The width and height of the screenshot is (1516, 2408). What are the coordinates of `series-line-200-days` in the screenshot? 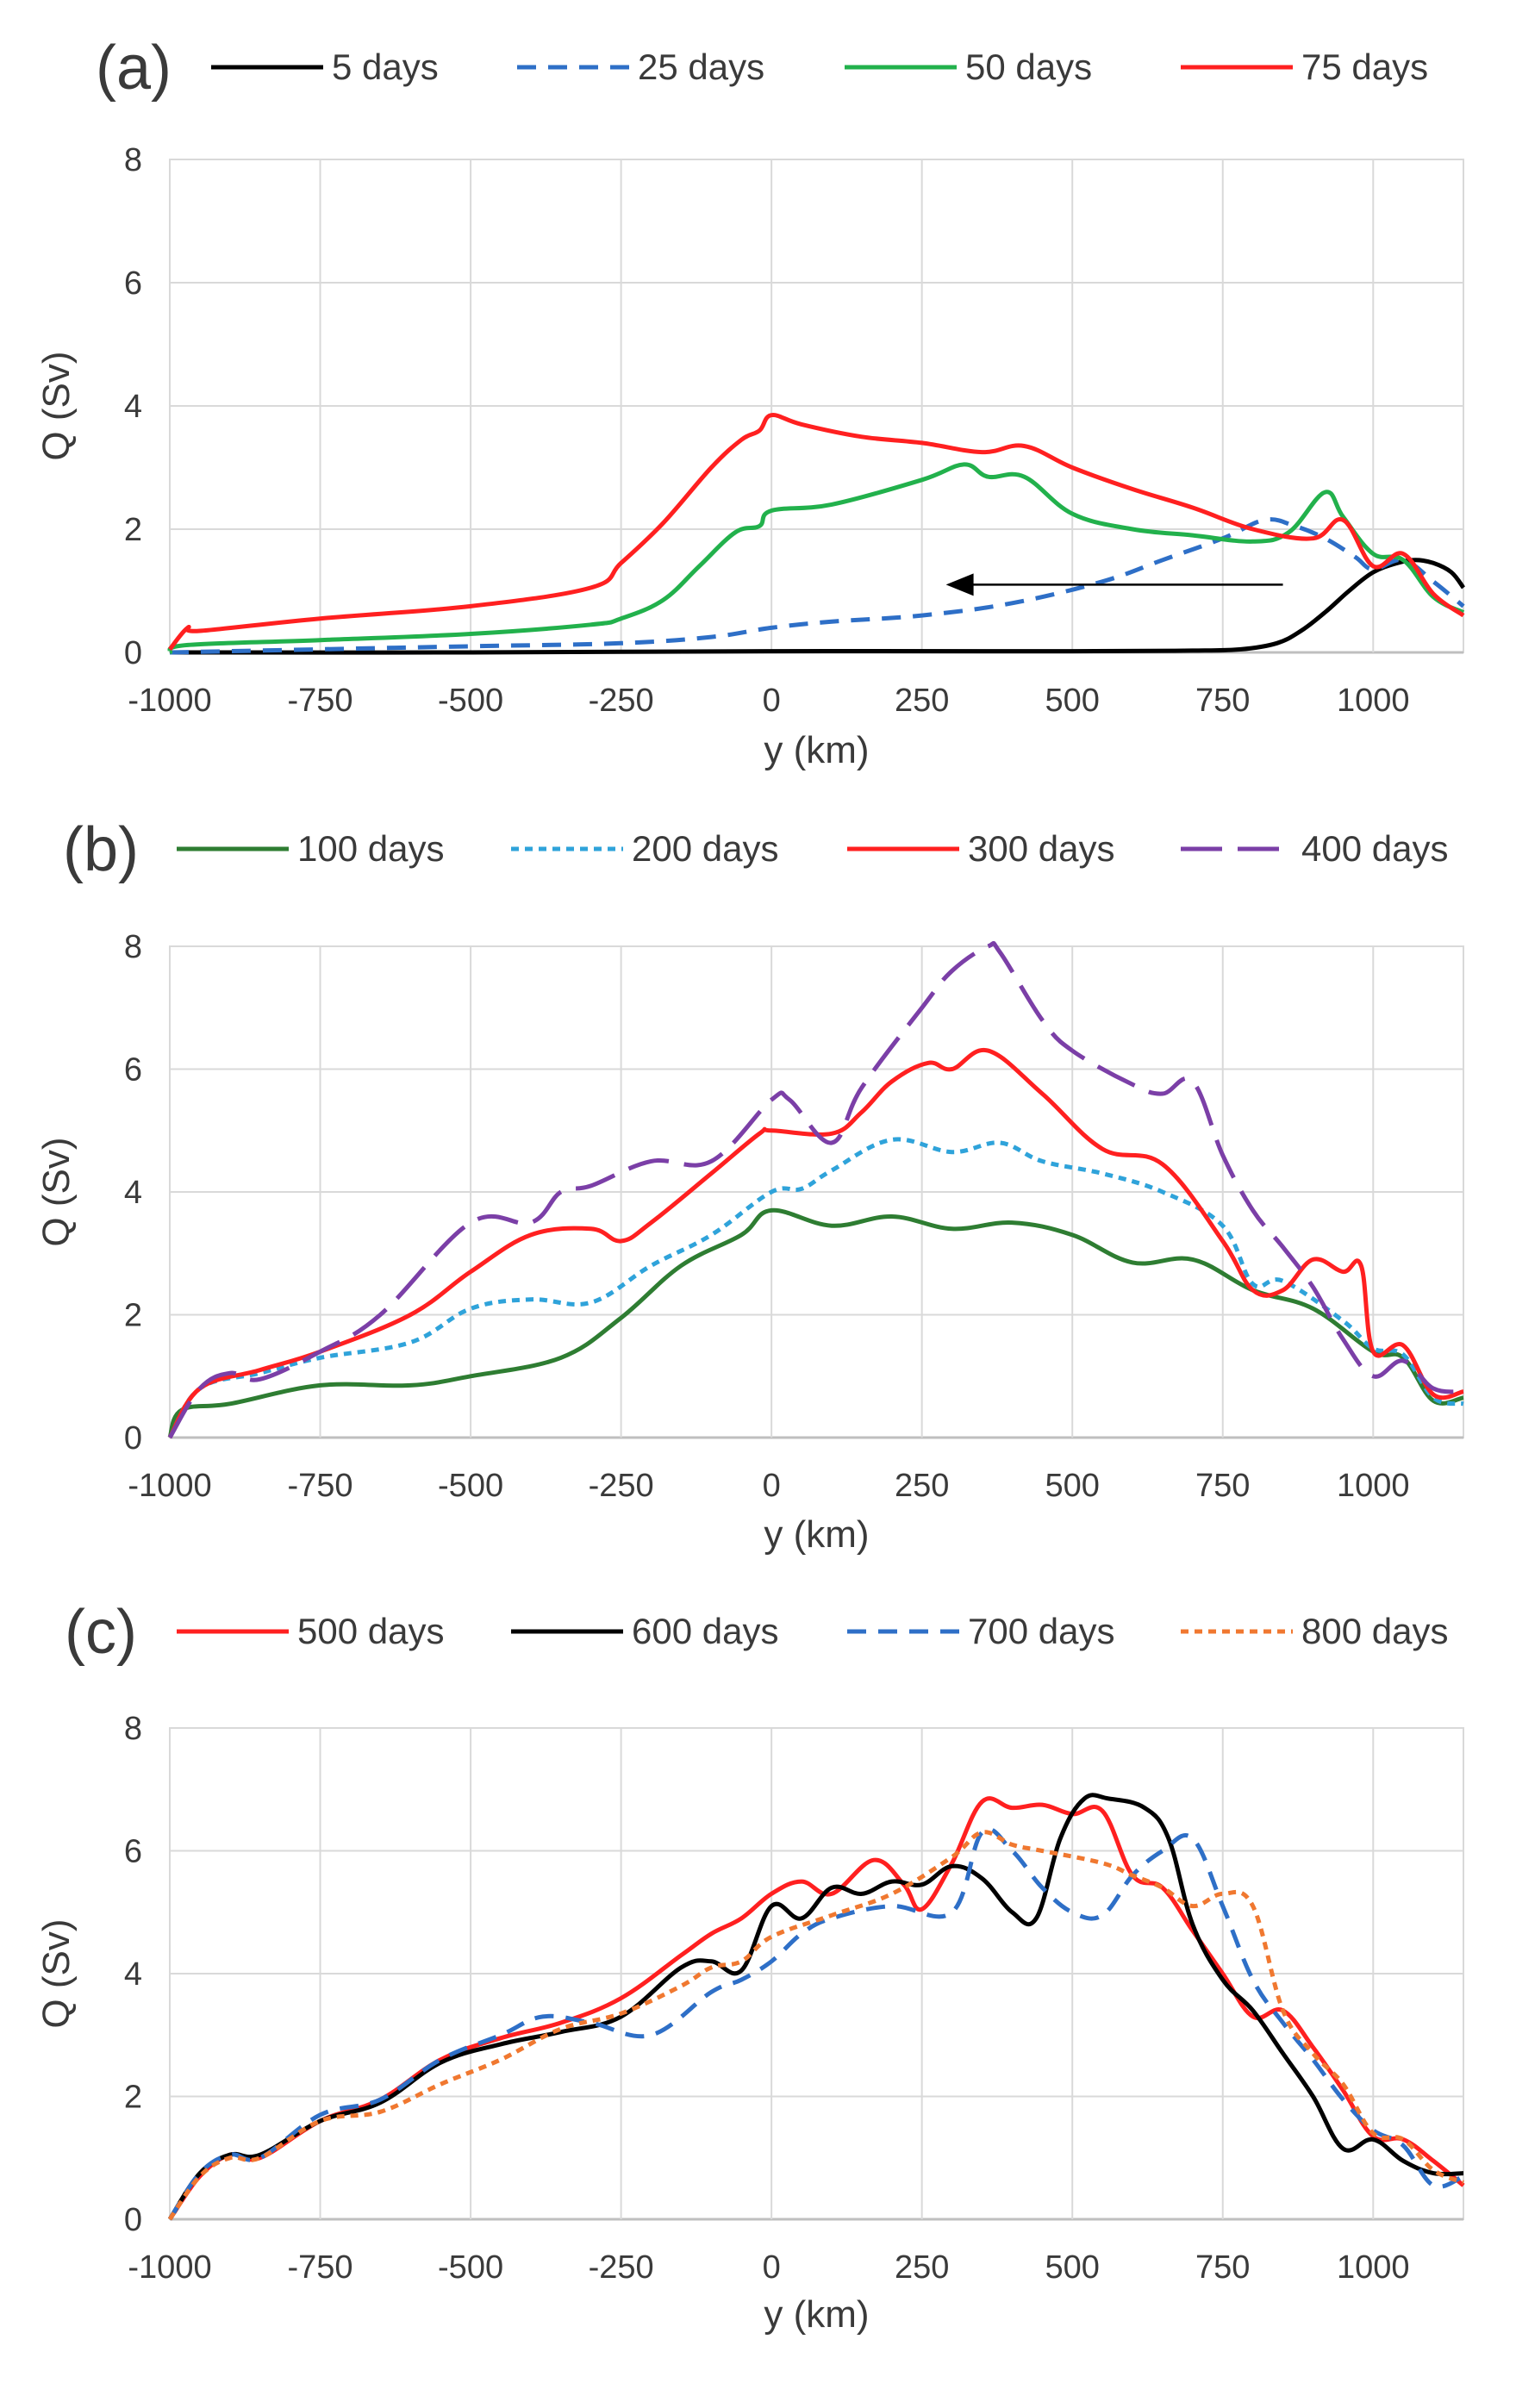 It's located at (815, 1288).